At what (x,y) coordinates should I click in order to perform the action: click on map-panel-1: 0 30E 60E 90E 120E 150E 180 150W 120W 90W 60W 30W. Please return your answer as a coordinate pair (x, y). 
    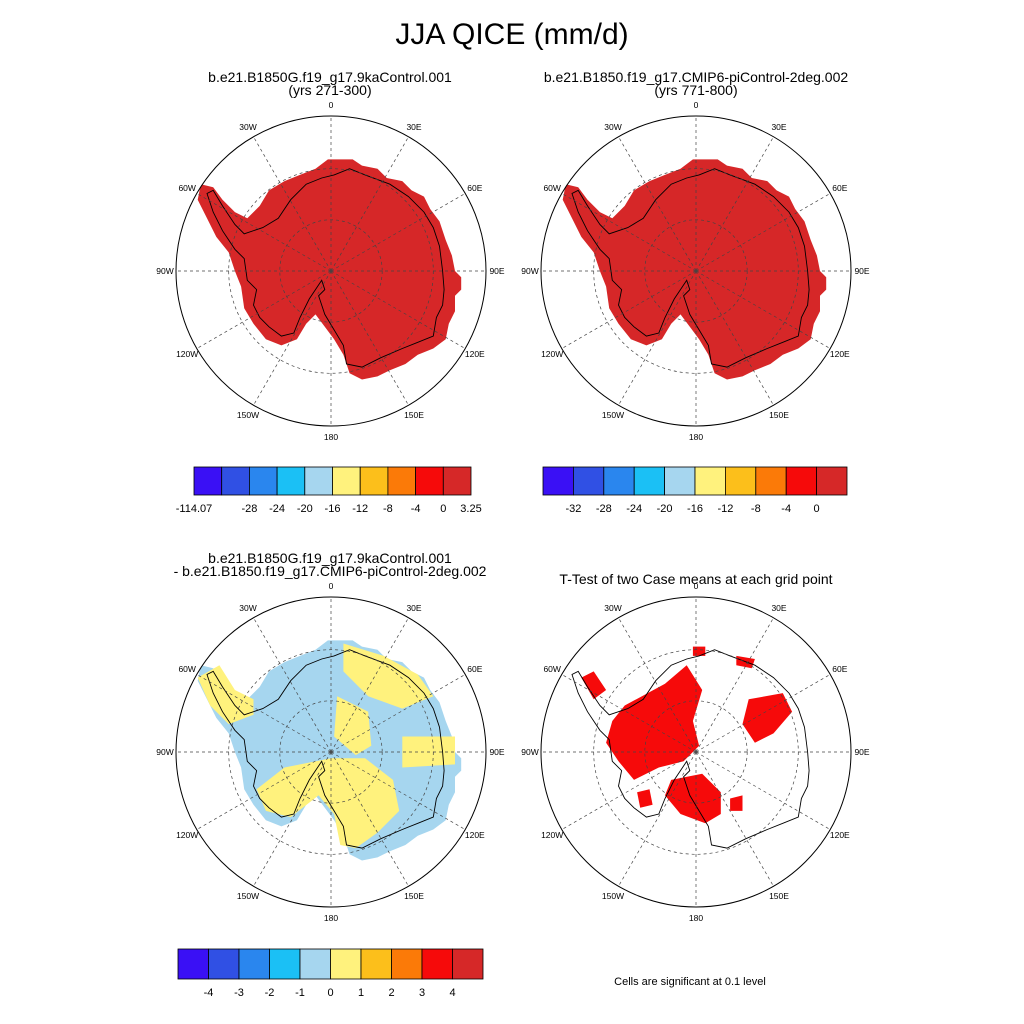
    Looking at the image, I should click on (330, 271).